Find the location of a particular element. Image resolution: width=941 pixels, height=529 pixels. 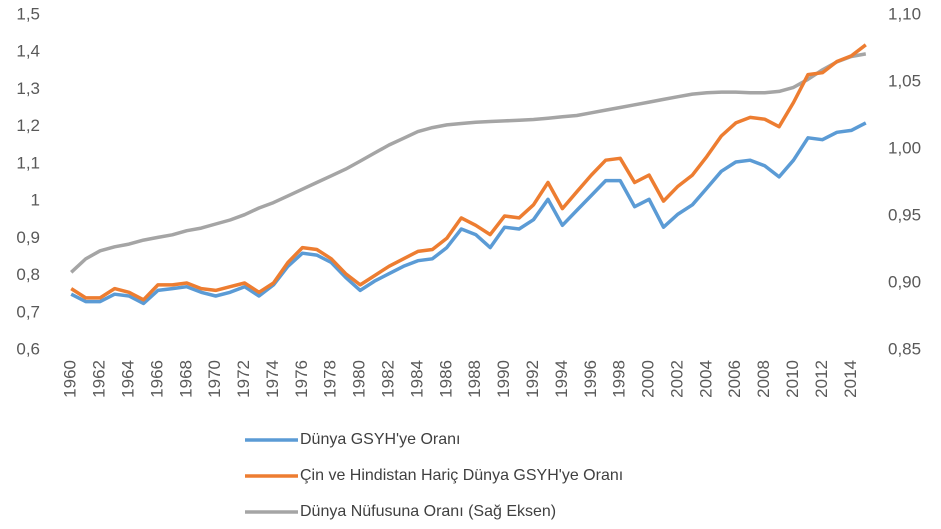

y-tick-label: 0,9 is located at coordinates (28, 237).